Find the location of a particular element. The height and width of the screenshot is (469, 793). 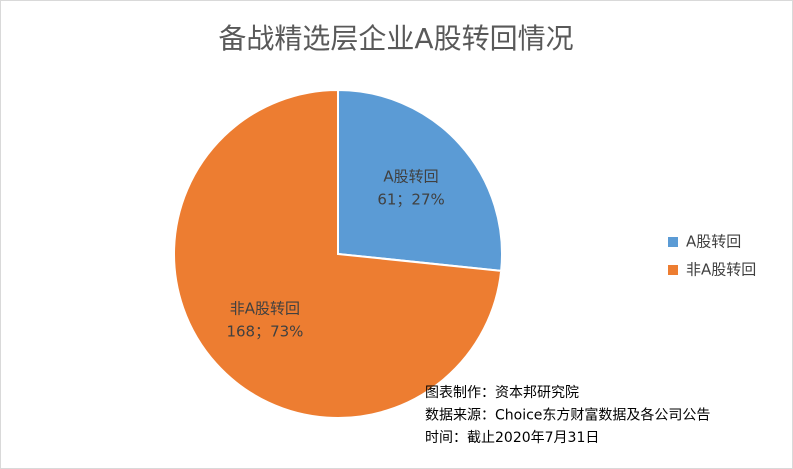

data-label-name: 非A股转回 is located at coordinates (265, 308).